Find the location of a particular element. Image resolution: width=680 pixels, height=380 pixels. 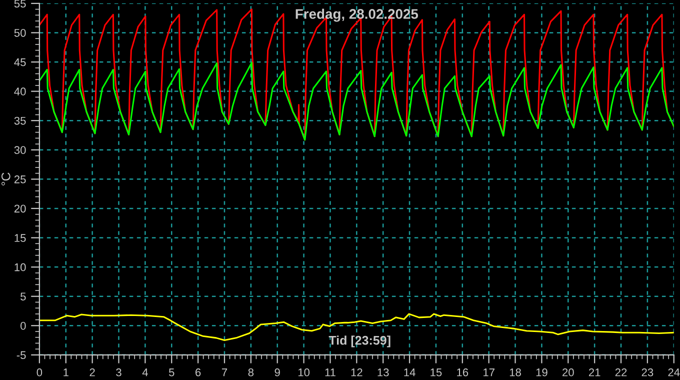

x-tick-label: 22 is located at coordinates (621, 372).